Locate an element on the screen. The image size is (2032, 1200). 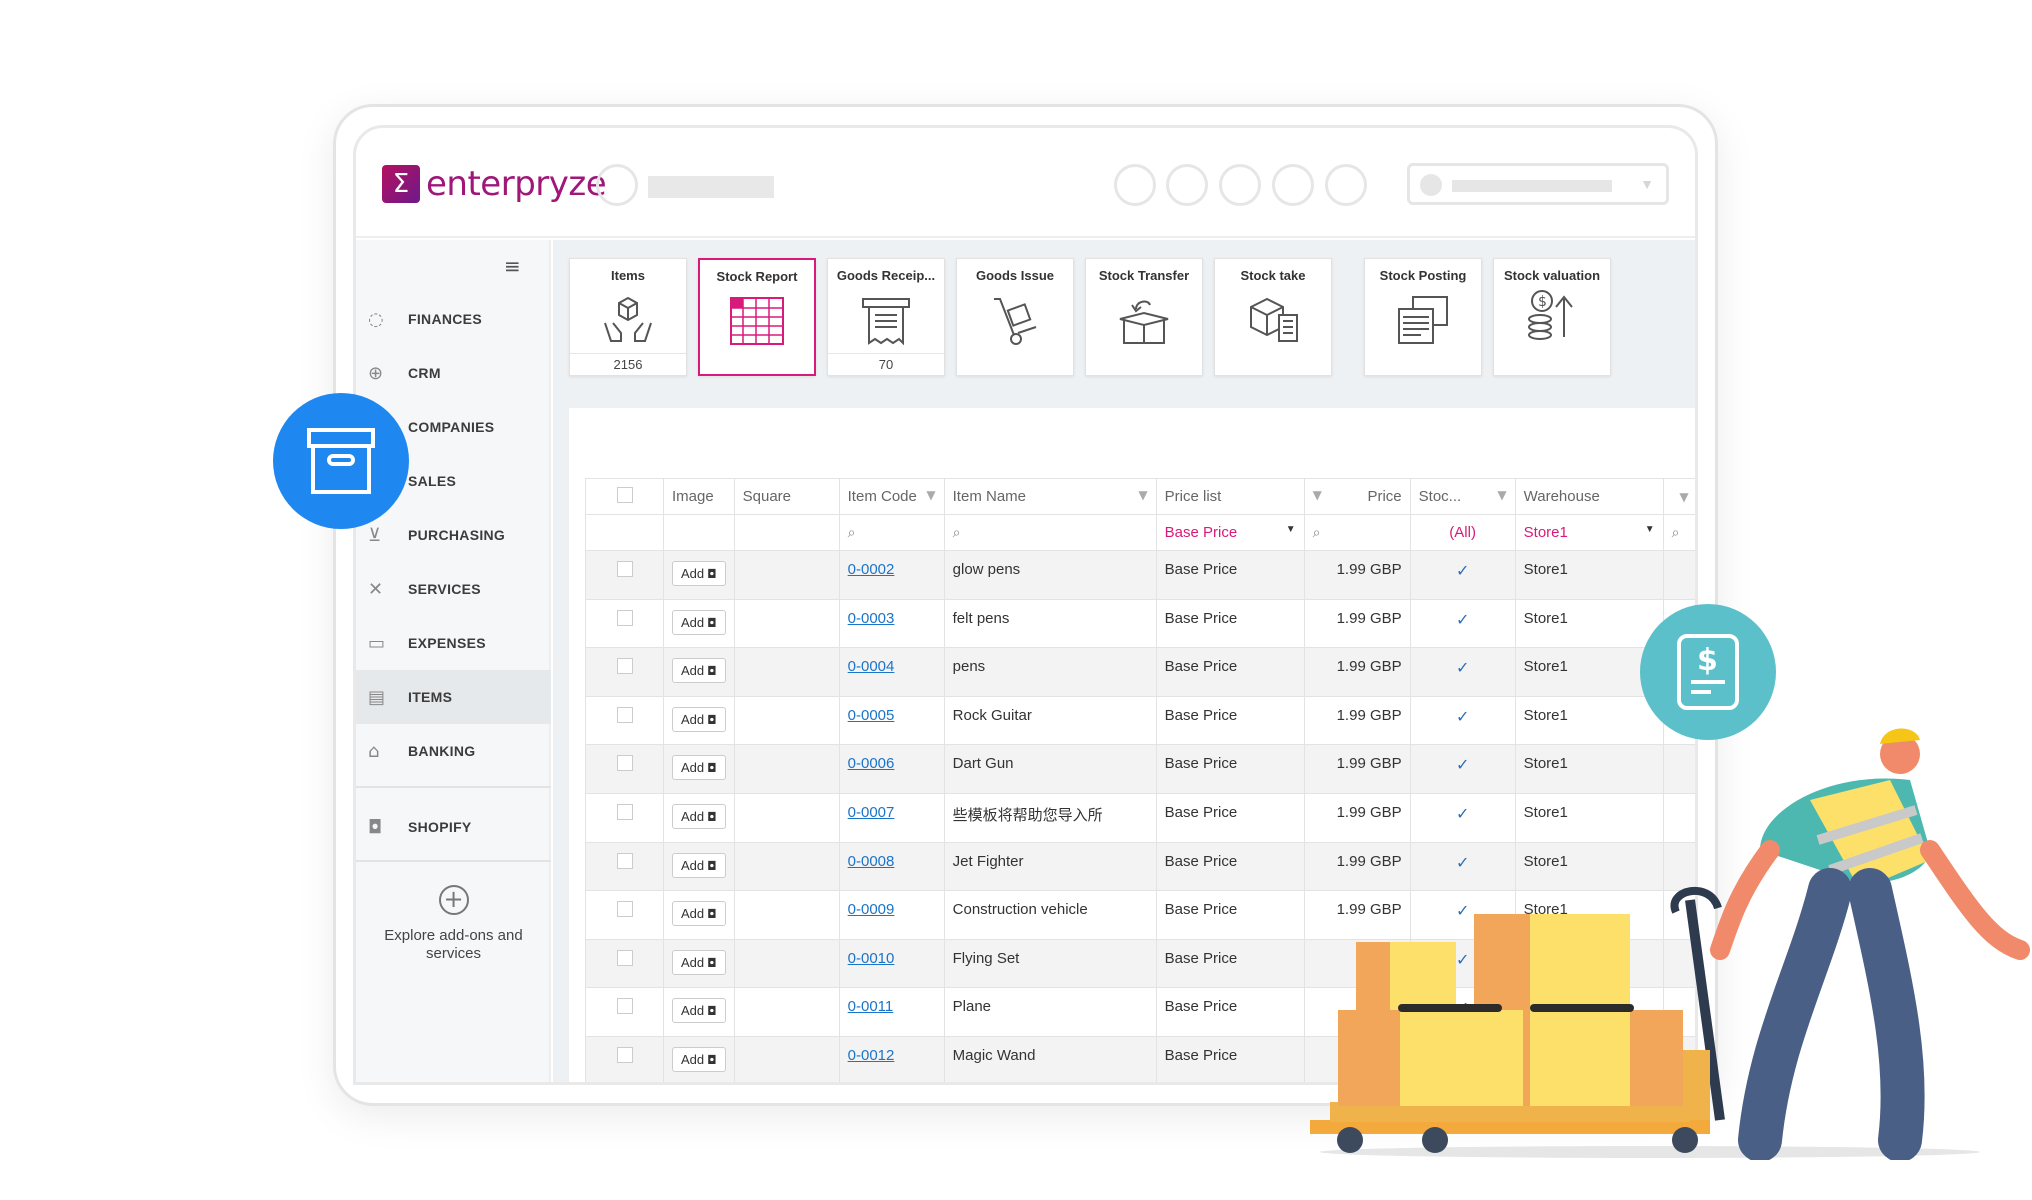
select-all-checkbox is located at coordinates (624, 496).